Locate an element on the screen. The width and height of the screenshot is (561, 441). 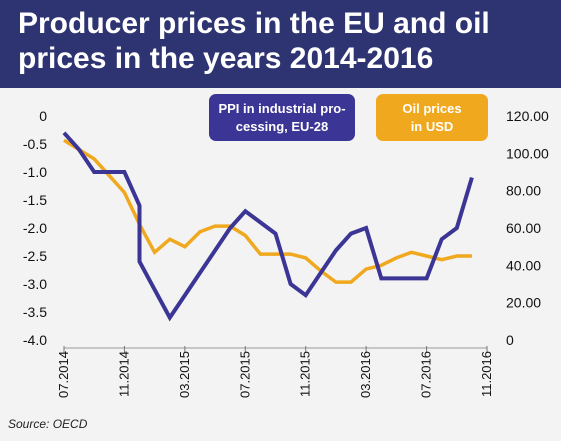
left-tick-label: -1.0 is located at coordinates (35, 172).